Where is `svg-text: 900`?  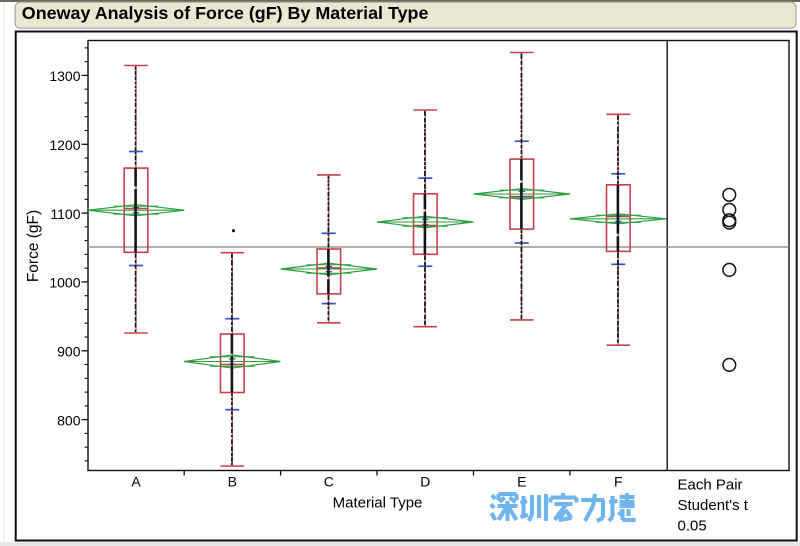
svg-text: 900 is located at coordinates (69, 352).